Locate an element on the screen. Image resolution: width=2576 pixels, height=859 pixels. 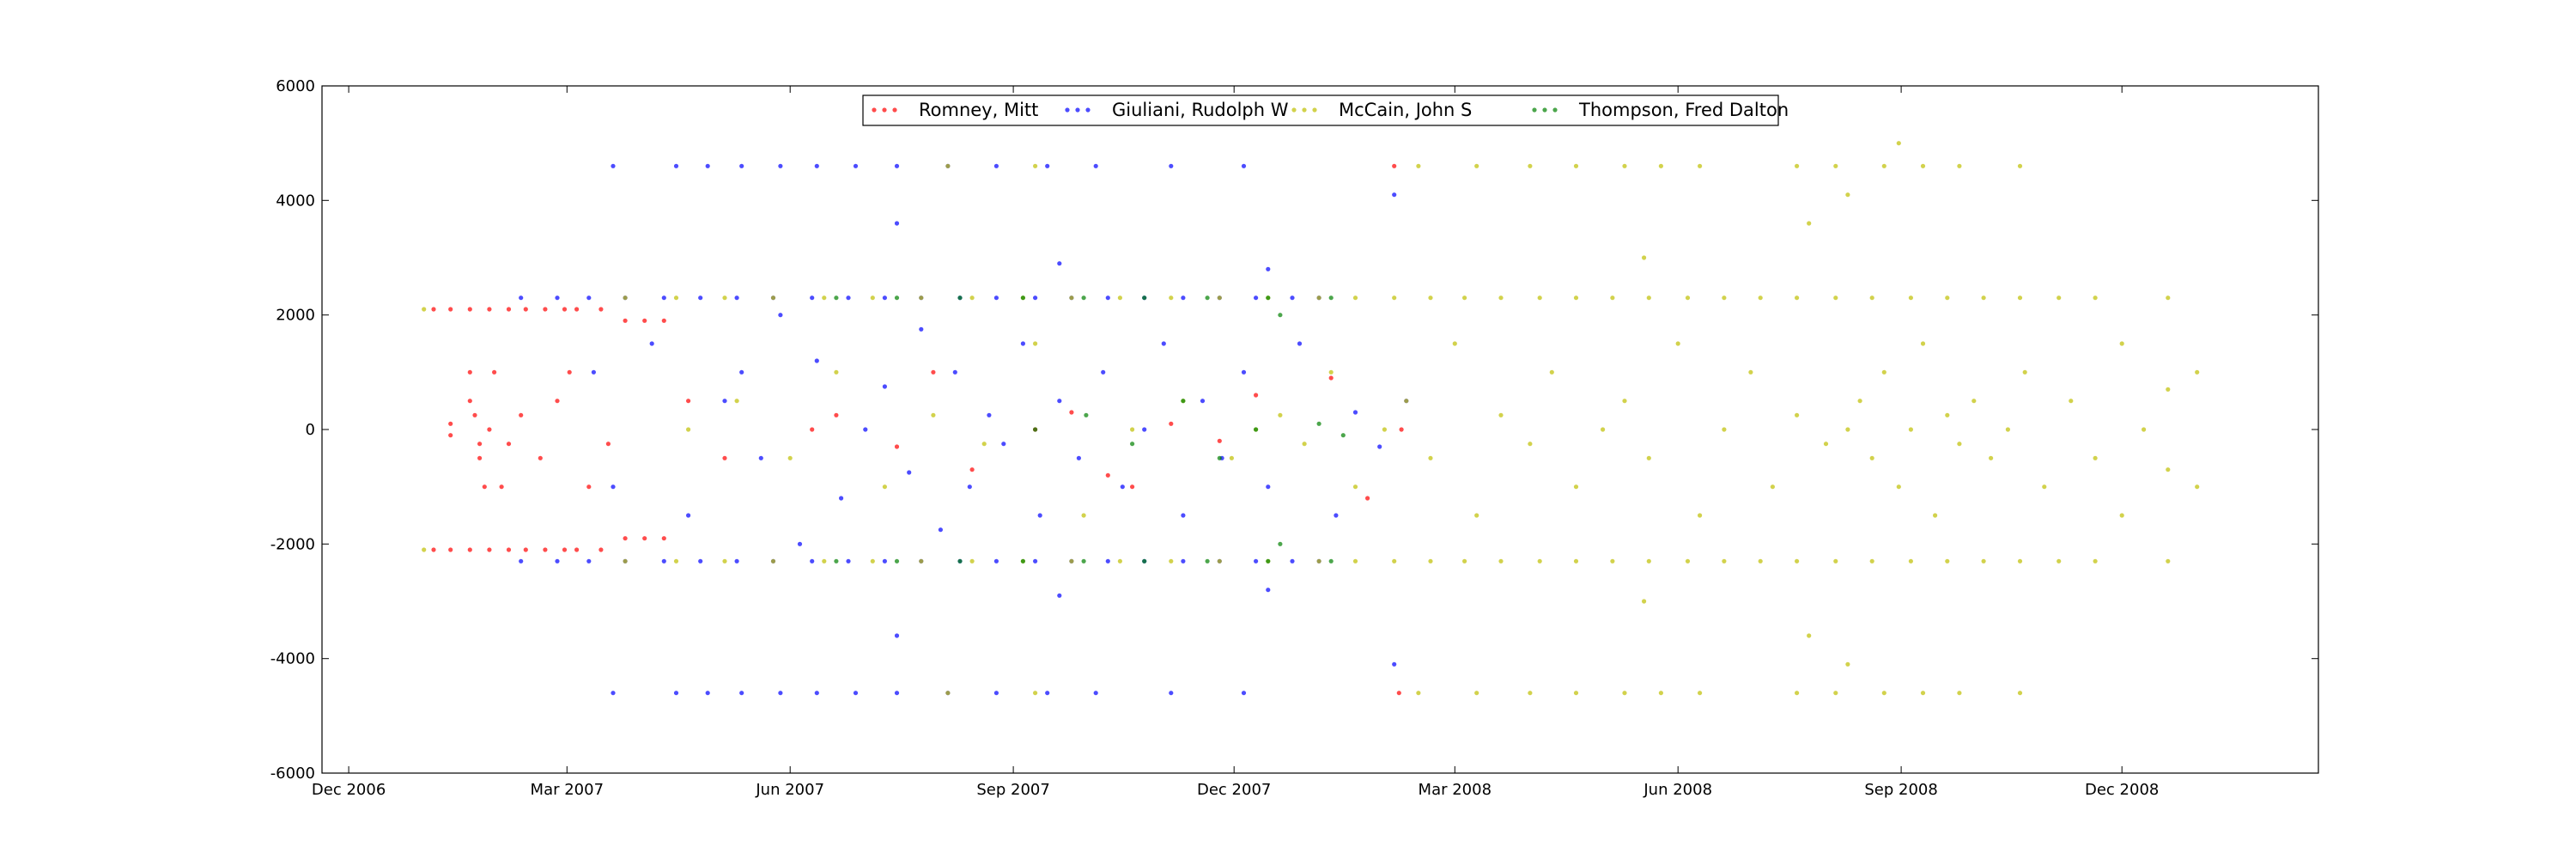
y-tick-label: -2000 is located at coordinates (292, 544).